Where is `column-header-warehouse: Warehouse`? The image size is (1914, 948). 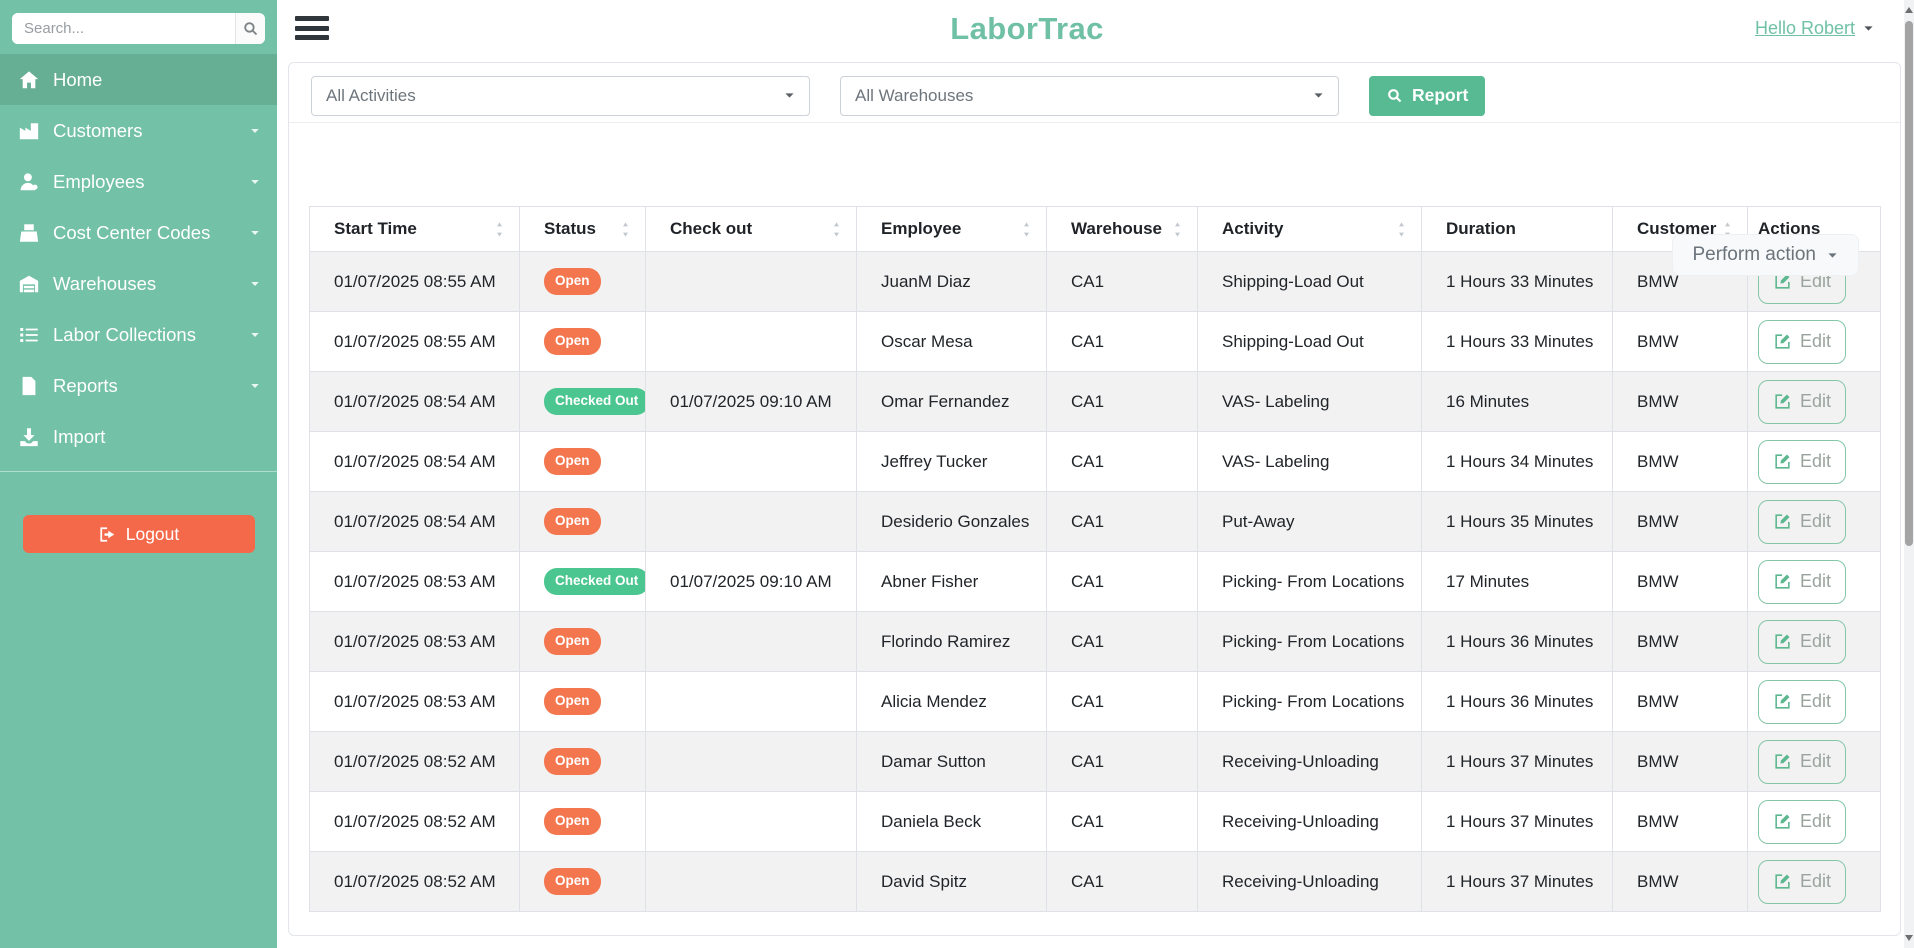
column-header-warehouse: Warehouse is located at coordinates (1122, 229).